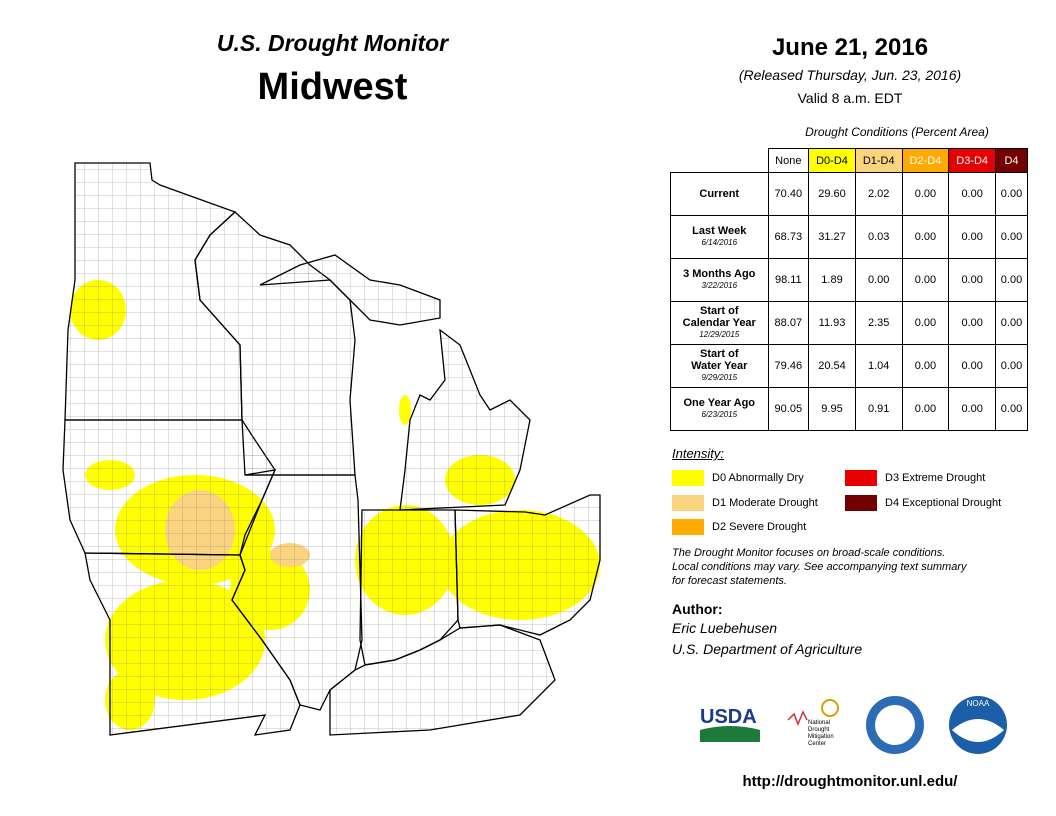 The width and height of the screenshot is (1056, 816). What do you see at coordinates (832, 160) in the screenshot?
I see `column-header: D0-D4` at bounding box center [832, 160].